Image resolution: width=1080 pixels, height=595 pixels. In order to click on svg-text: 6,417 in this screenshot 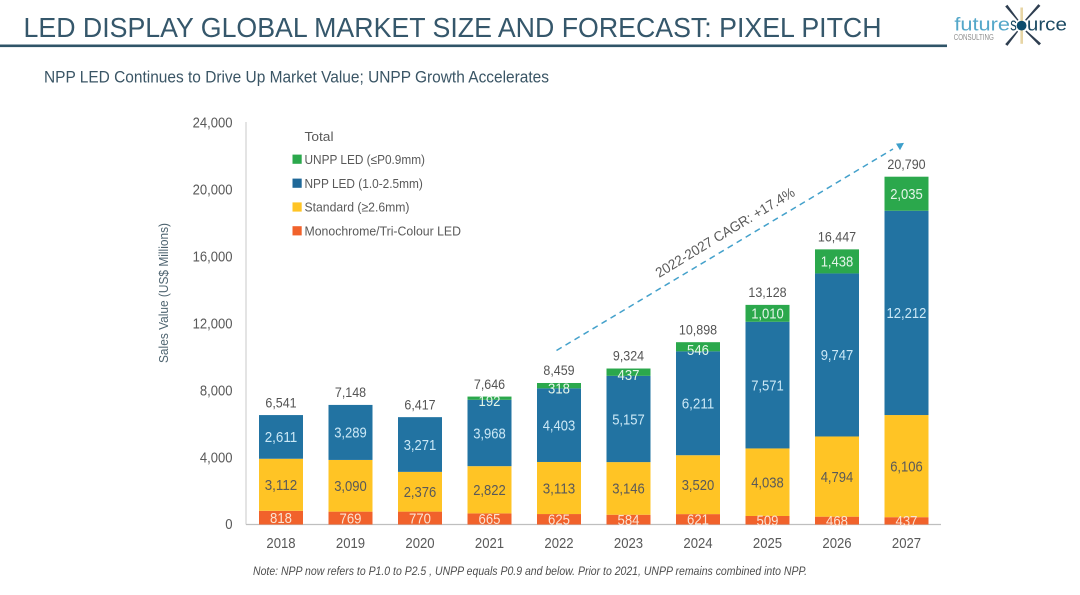, I will do `click(419, 404)`.